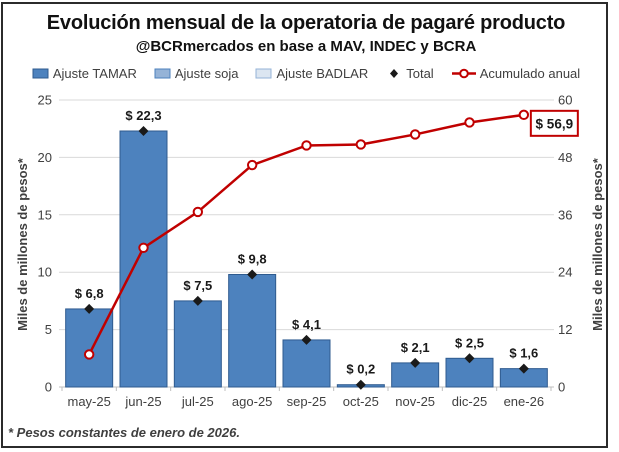 Image resolution: width=619 pixels, height=452 pixels. What do you see at coordinates (415, 401) in the screenshot?
I see `x-axis-label-nov-25: nov-25` at bounding box center [415, 401].